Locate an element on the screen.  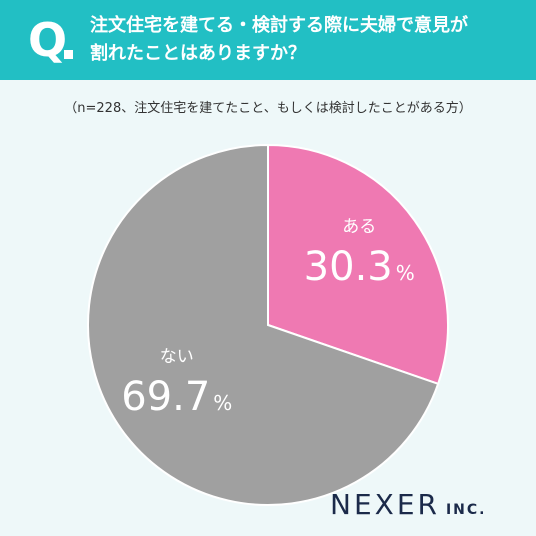
question-text-line2: 割れたことはありますか？ is located at coordinates (198, 53).